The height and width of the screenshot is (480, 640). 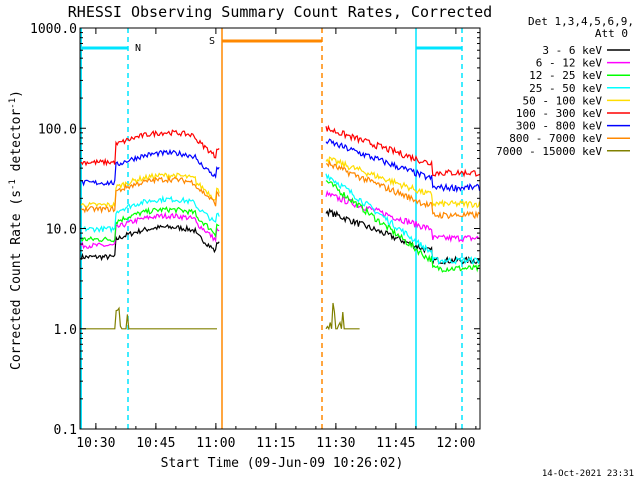 What do you see at coordinates (581, 21) in the screenshot?
I see `legend-header-1: Det 1,3,4,5,6,9,` at bounding box center [581, 21].